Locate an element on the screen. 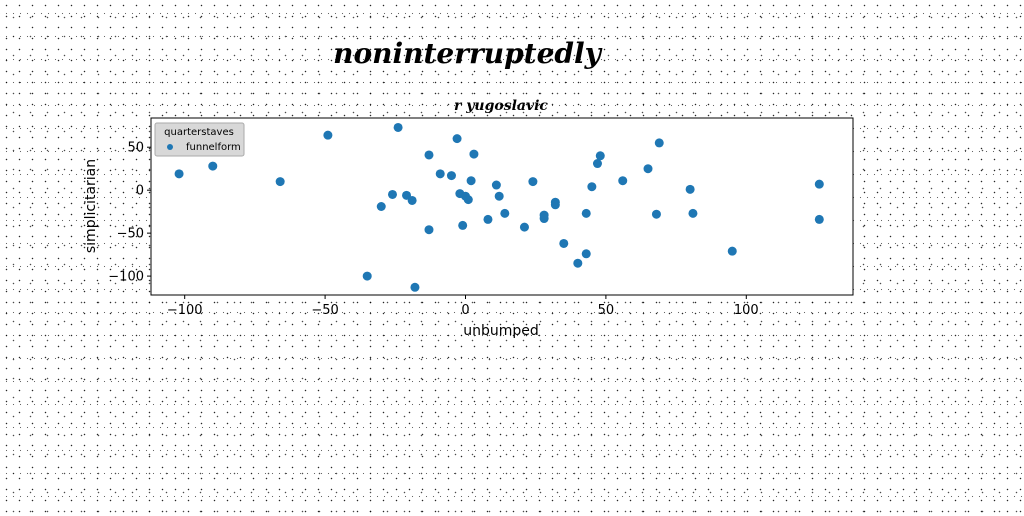  y-tick-label: 0 is located at coordinates (140, 191).